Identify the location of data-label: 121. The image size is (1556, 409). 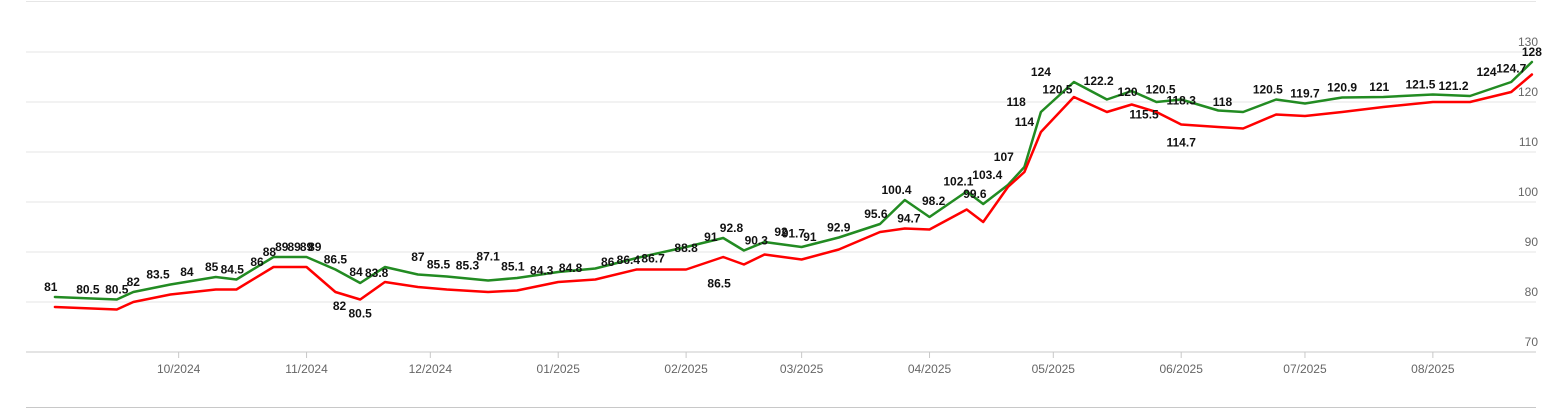
(1379, 87).